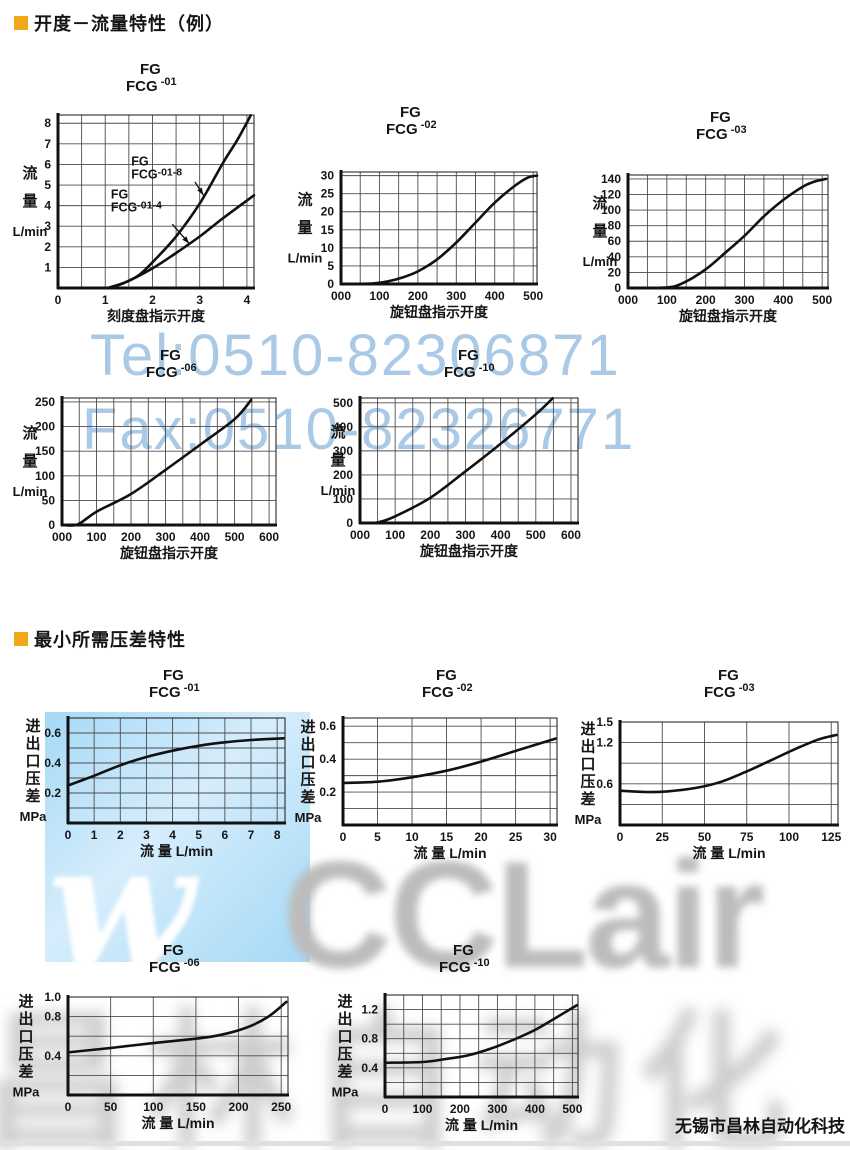 This screenshot has height=1150, width=850. I want to click on y-tick-label: 200, so click(45, 427).